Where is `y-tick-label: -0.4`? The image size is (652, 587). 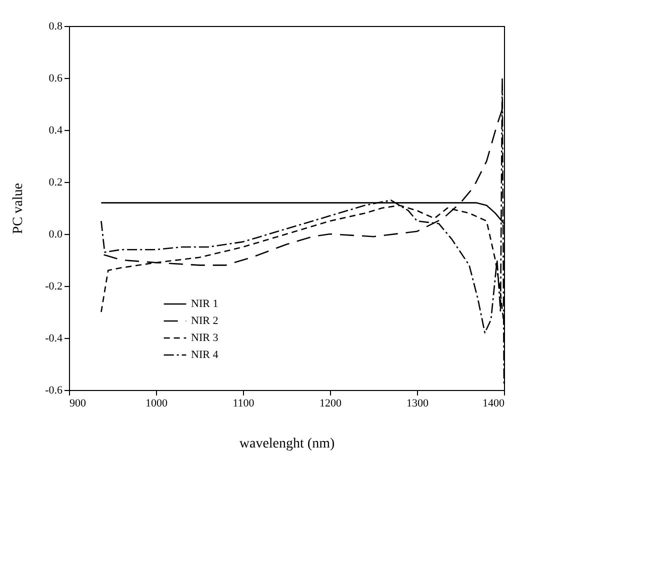
y-tick-label: -0.4 is located at coordinates (54, 338).